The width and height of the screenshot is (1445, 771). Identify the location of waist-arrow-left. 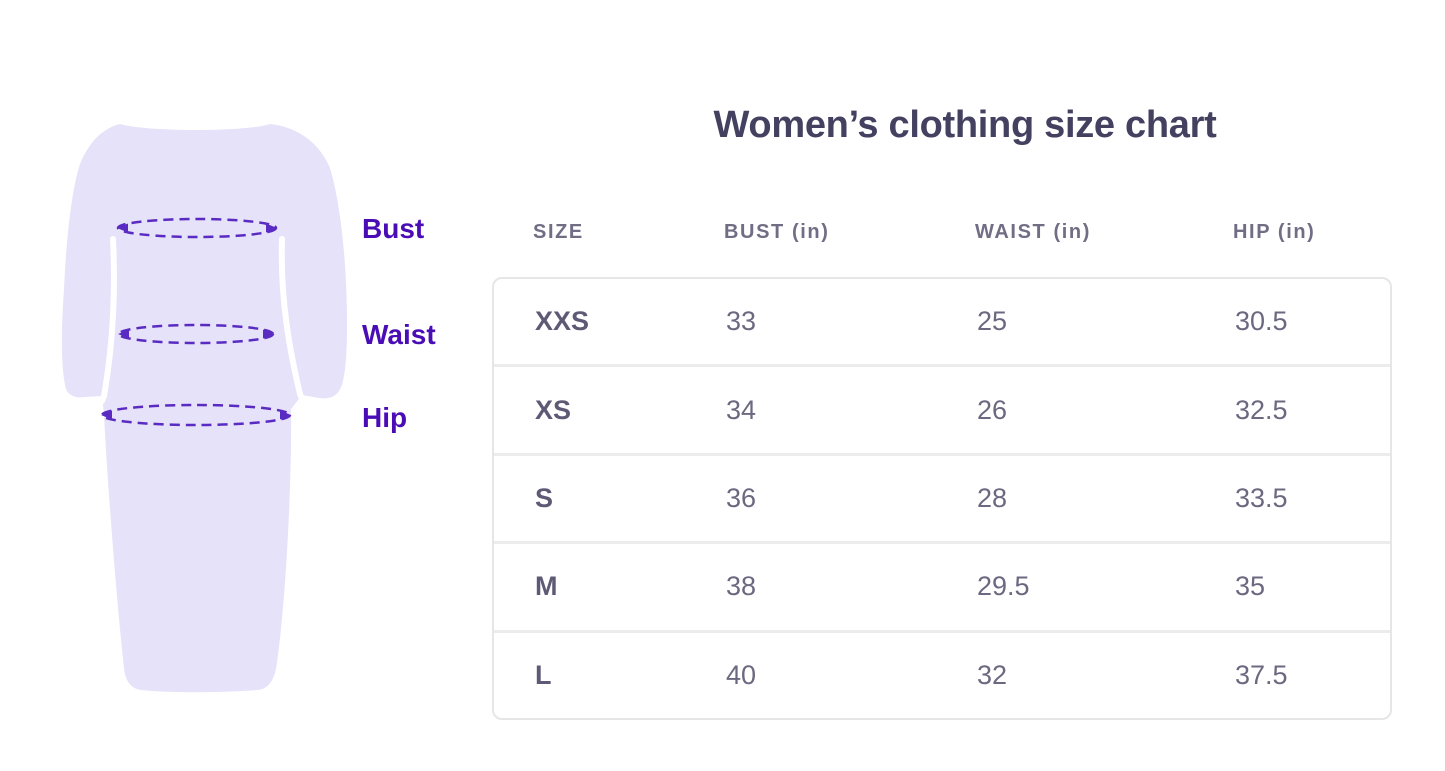
(123, 334).